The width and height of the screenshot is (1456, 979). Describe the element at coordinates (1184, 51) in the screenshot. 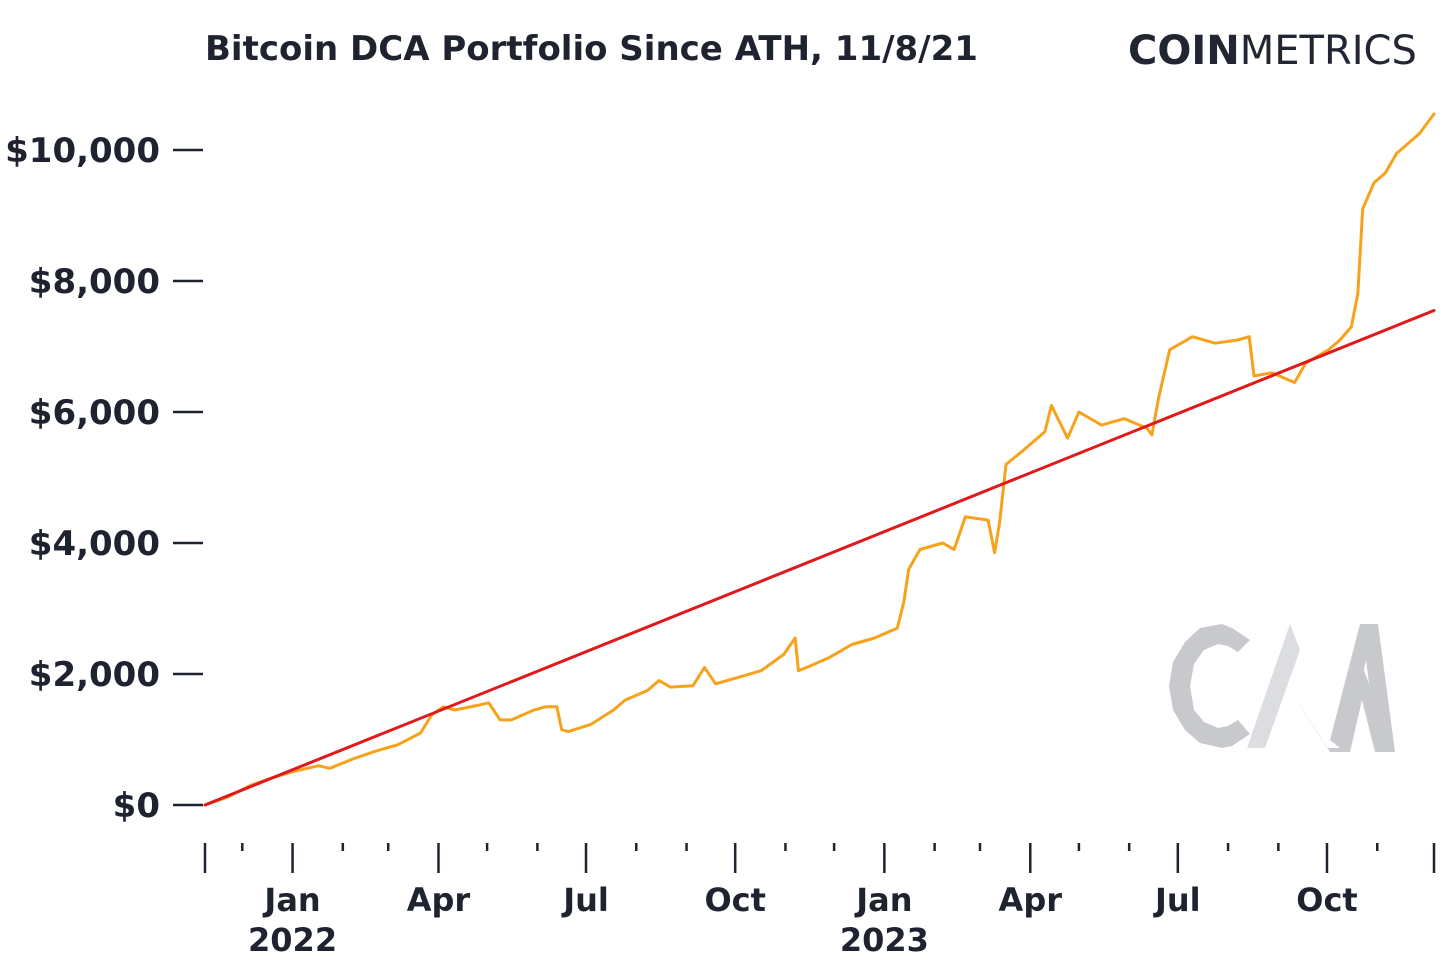

I see `brand-bold-text: COIN` at that location.